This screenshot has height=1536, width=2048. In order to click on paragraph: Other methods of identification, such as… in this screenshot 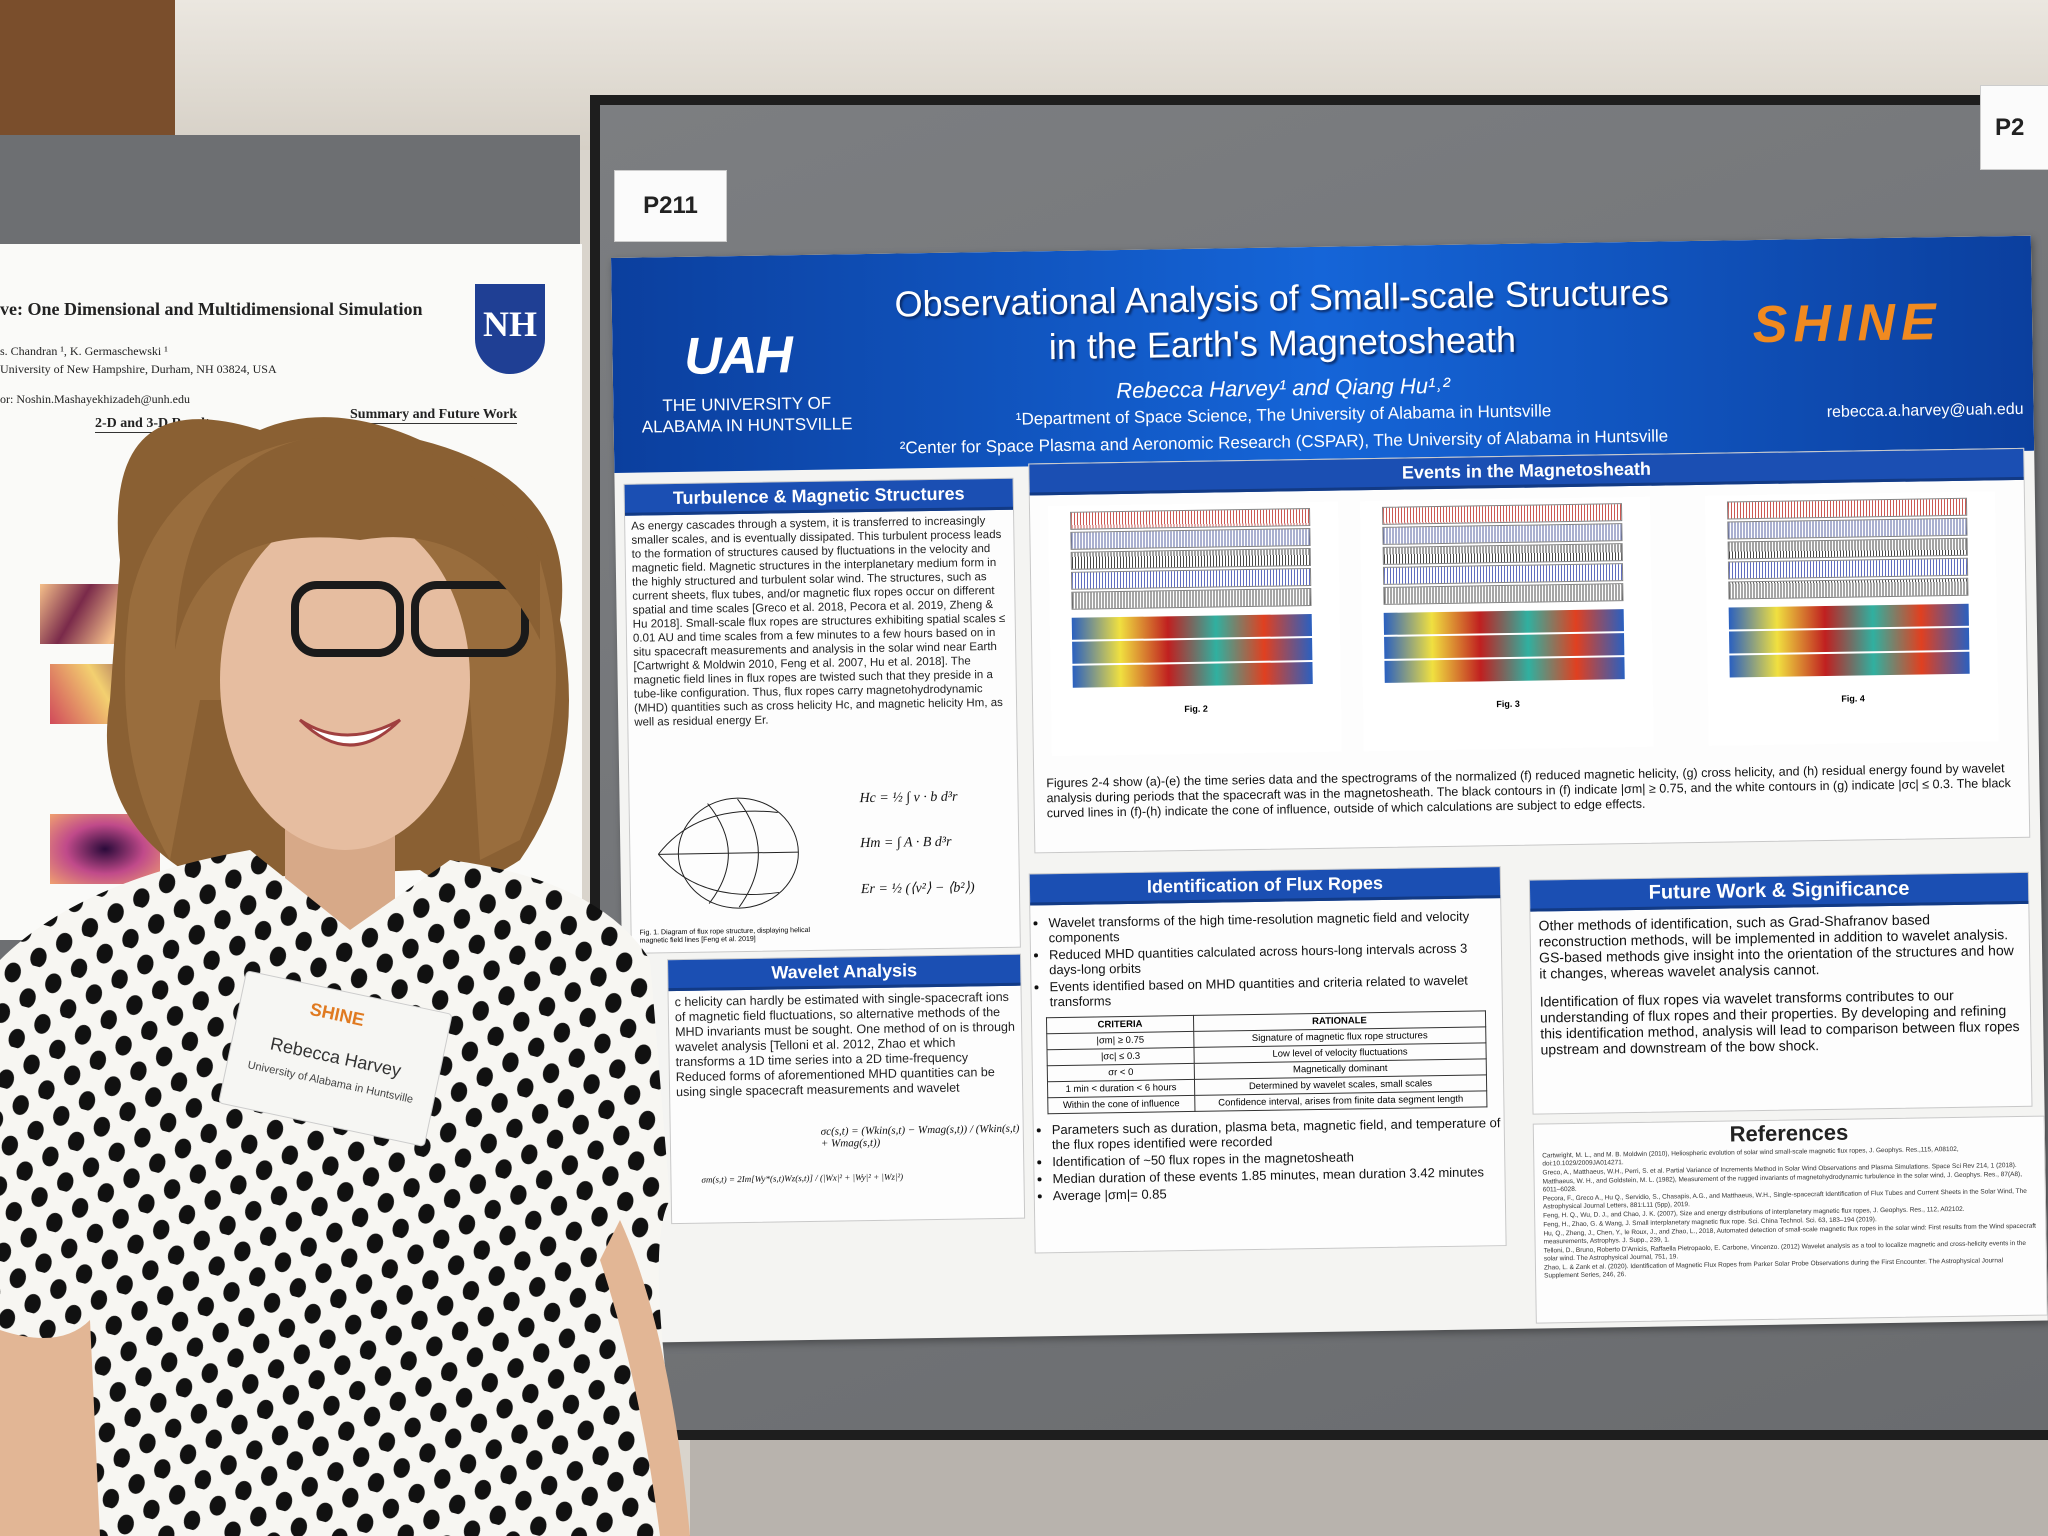, I will do `click(1776, 946)`.